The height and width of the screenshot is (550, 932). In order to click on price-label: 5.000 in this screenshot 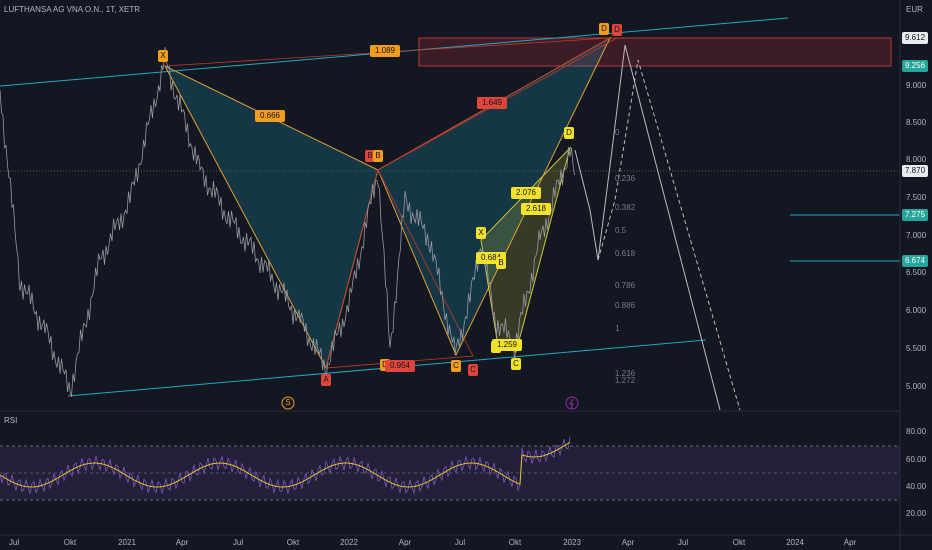, I will do `click(916, 386)`.